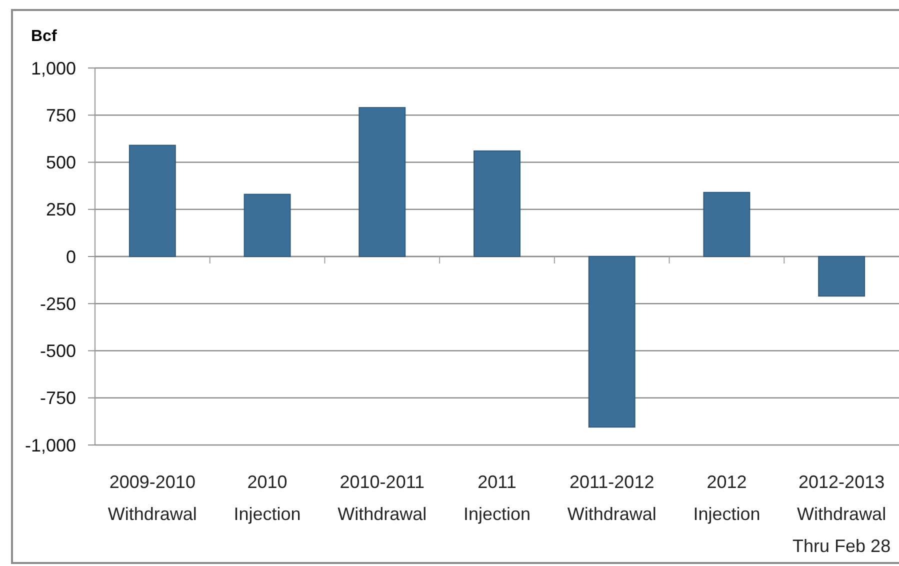 This screenshot has height=566, width=899. I want to click on x-tick-label: 2010 Injection, so click(267, 498).